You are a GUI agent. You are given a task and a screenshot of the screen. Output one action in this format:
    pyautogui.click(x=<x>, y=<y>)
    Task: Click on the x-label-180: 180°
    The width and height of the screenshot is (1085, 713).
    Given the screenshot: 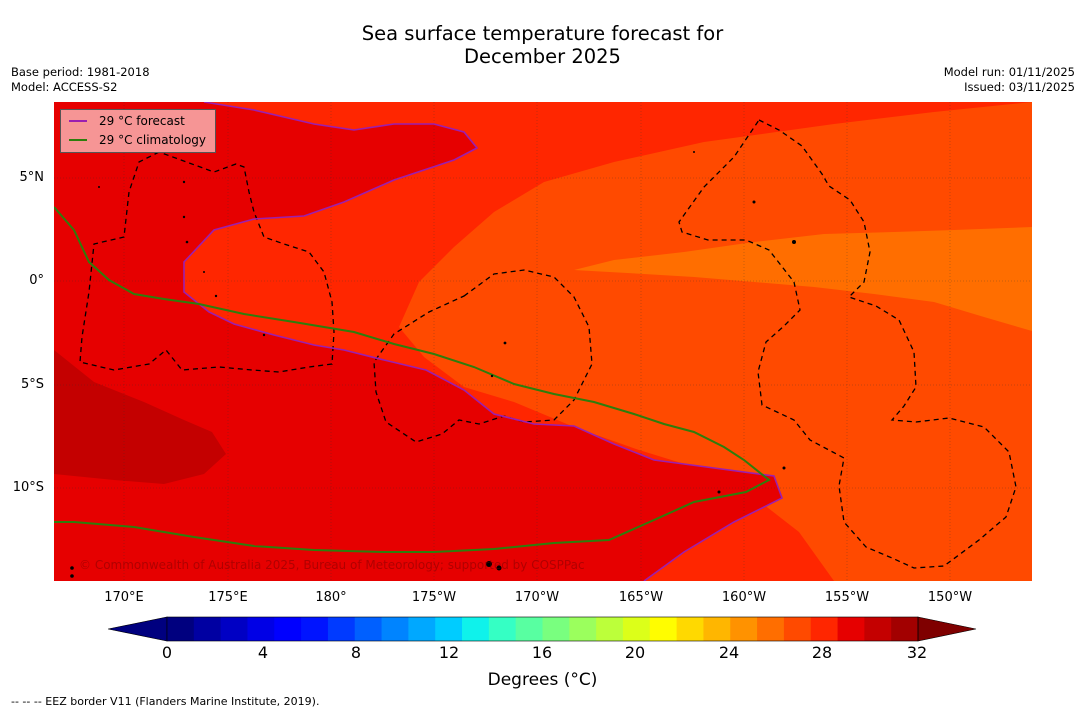 What is the action you would take?
    pyautogui.click(x=331, y=597)
    